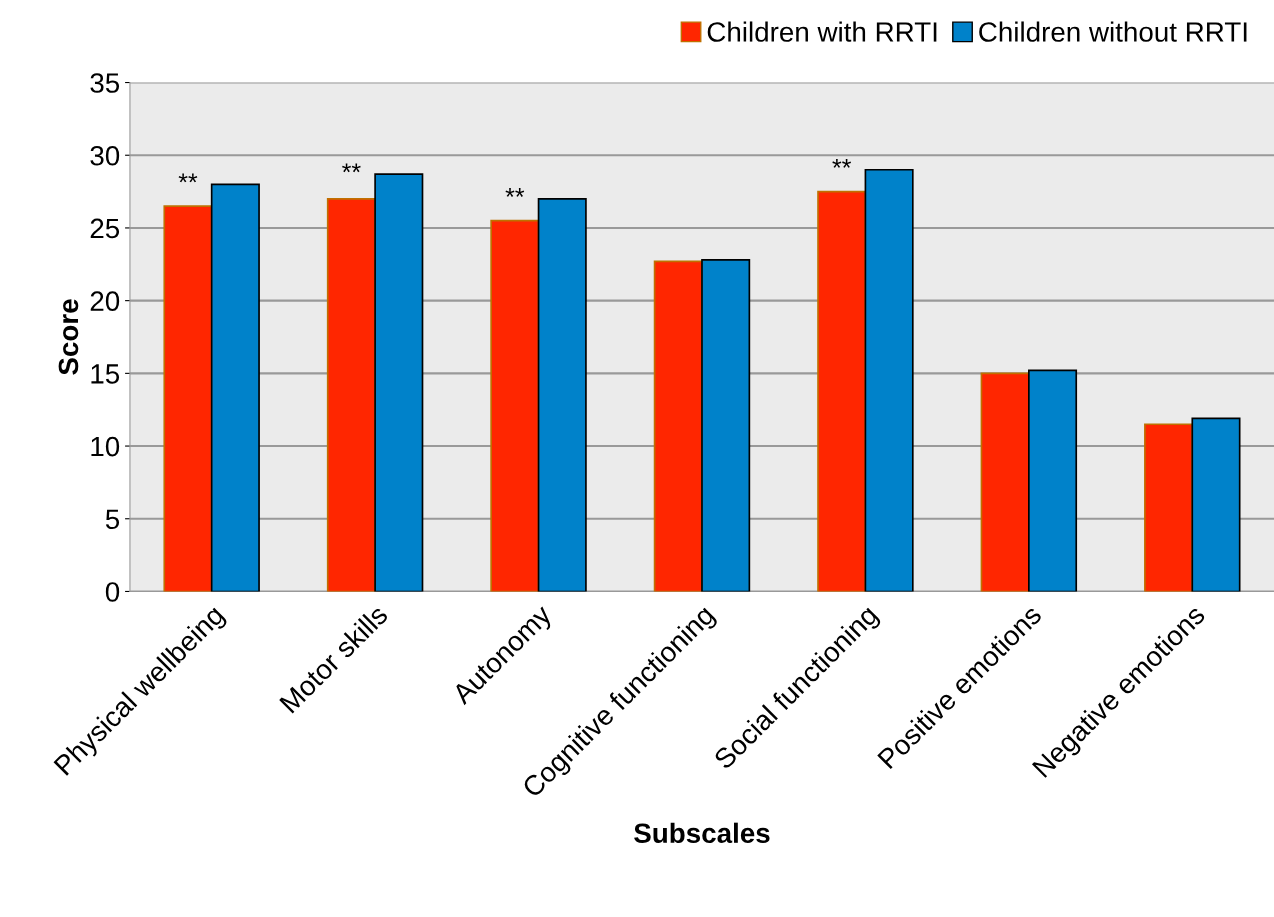 The image size is (1274, 917). Describe the element at coordinates (105, 228) in the screenshot. I see `y-tick-label: 25` at that location.